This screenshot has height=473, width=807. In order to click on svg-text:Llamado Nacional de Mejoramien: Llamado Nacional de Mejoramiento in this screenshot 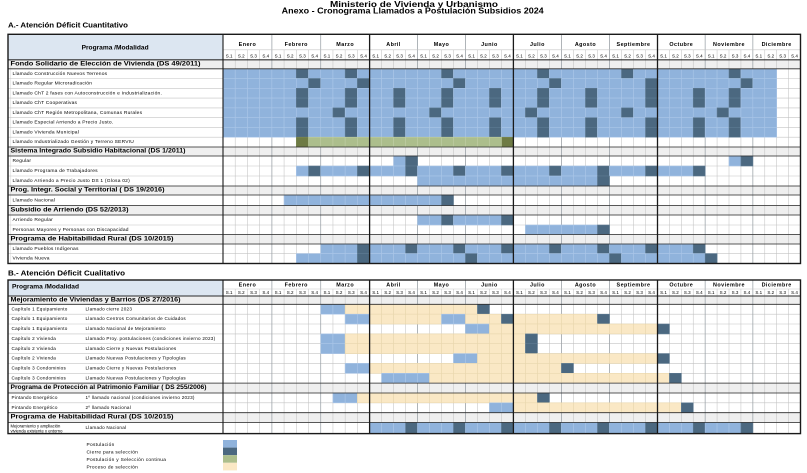, I will do `click(126, 328)`.